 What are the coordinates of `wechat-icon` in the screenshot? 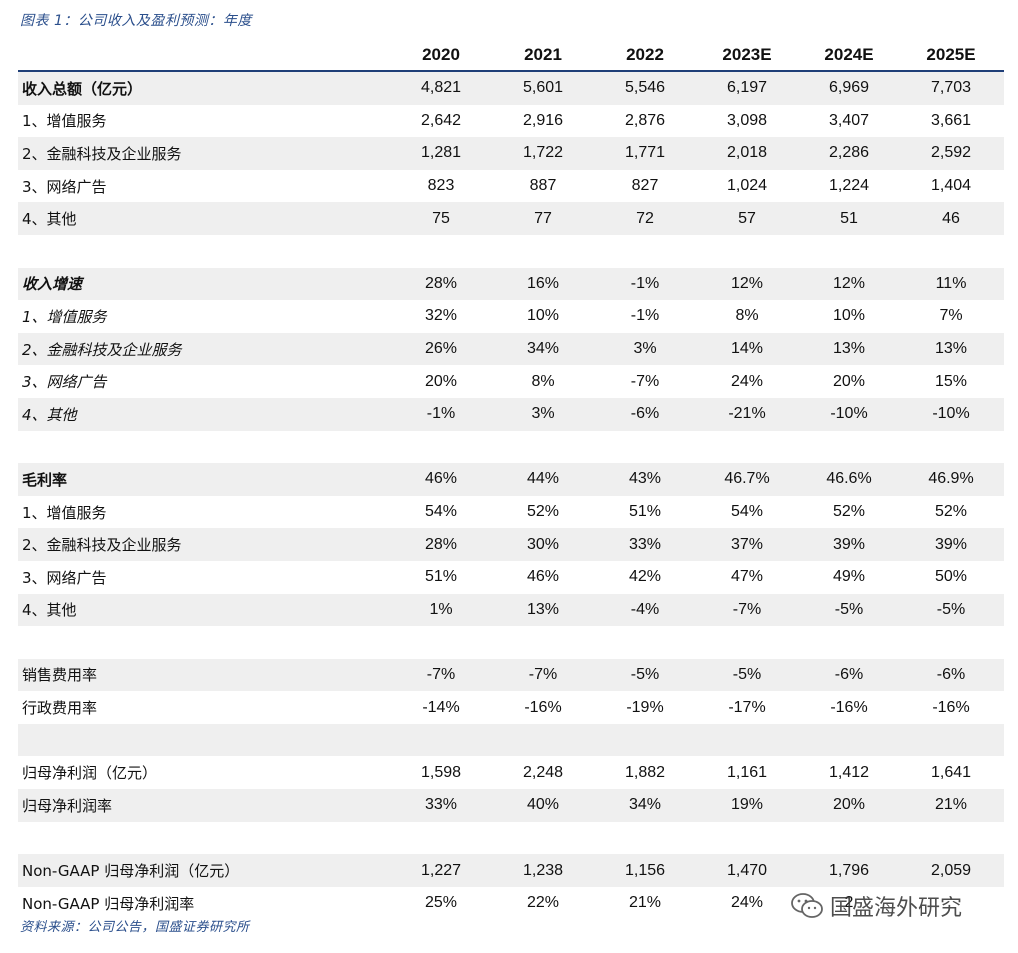 It's located at (807, 906).